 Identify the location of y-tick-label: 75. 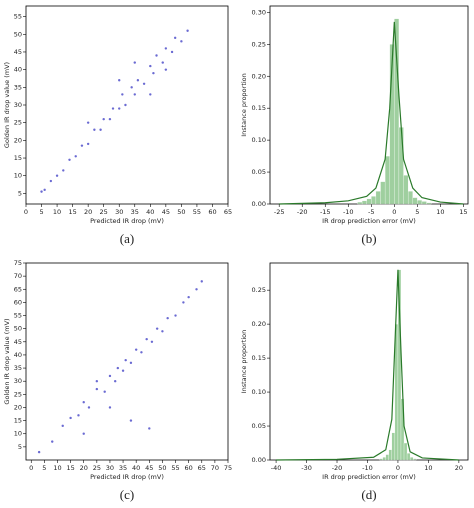
(18, 263).